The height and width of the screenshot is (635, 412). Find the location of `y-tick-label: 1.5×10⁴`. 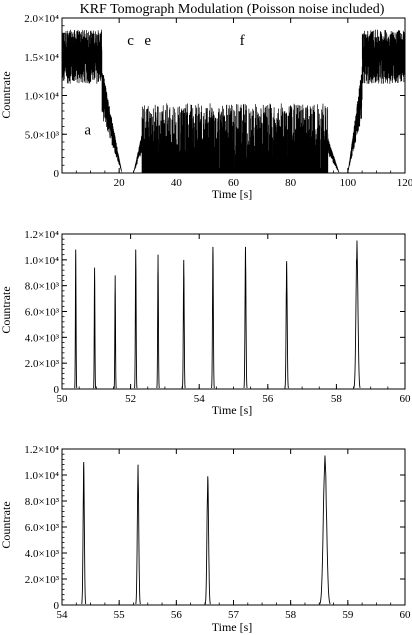

y-tick-label: 1.5×10⁴ is located at coordinates (41, 58).